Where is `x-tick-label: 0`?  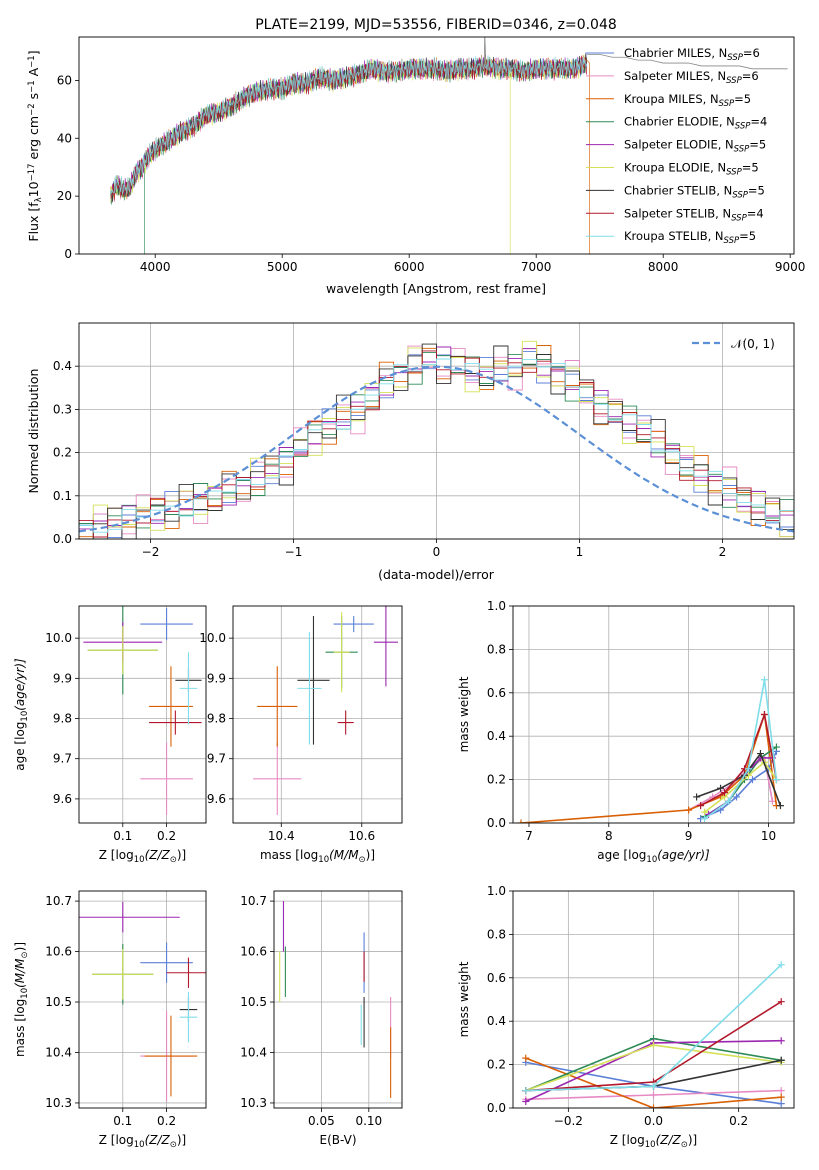 x-tick-label: 0 is located at coordinates (437, 552).